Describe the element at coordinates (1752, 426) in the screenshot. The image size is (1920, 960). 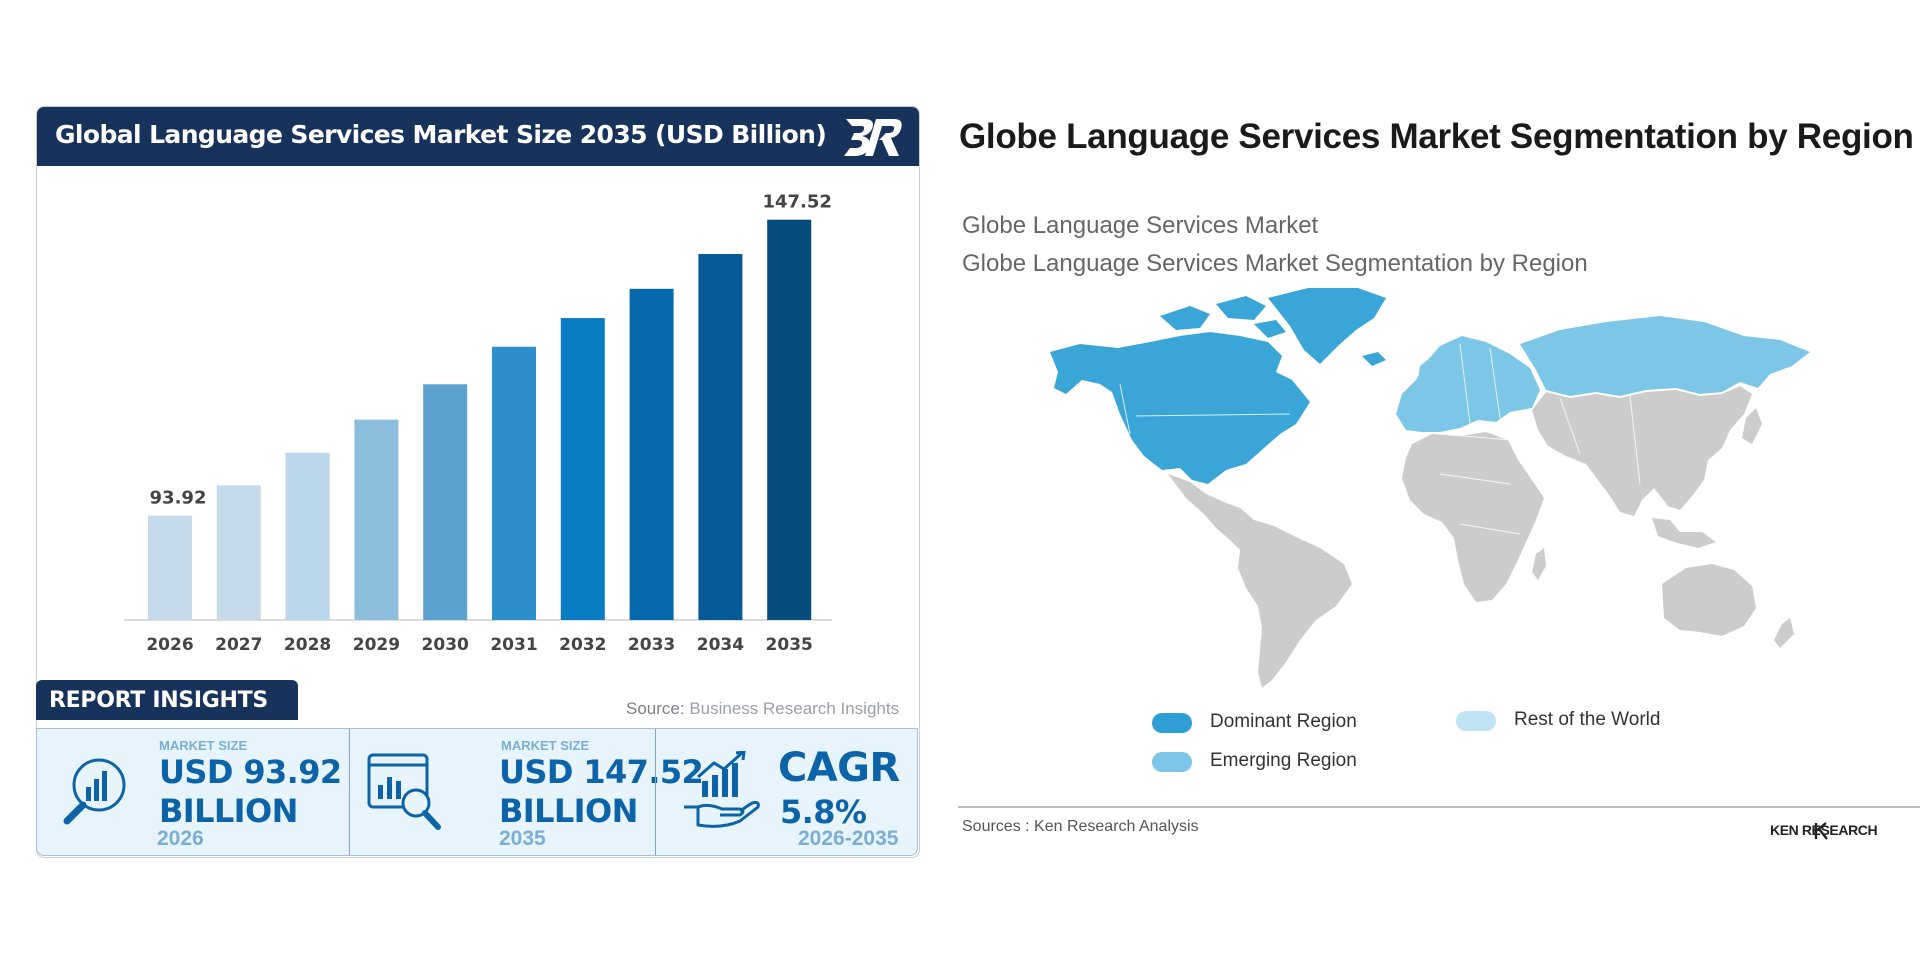
I see `map-region-japan` at that location.